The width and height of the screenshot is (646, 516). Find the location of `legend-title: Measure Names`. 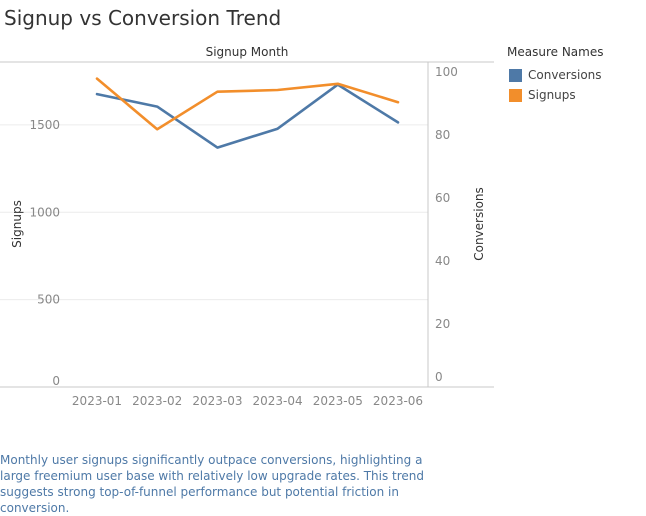

legend-title: Measure Names is located at coordinates (555, 52).